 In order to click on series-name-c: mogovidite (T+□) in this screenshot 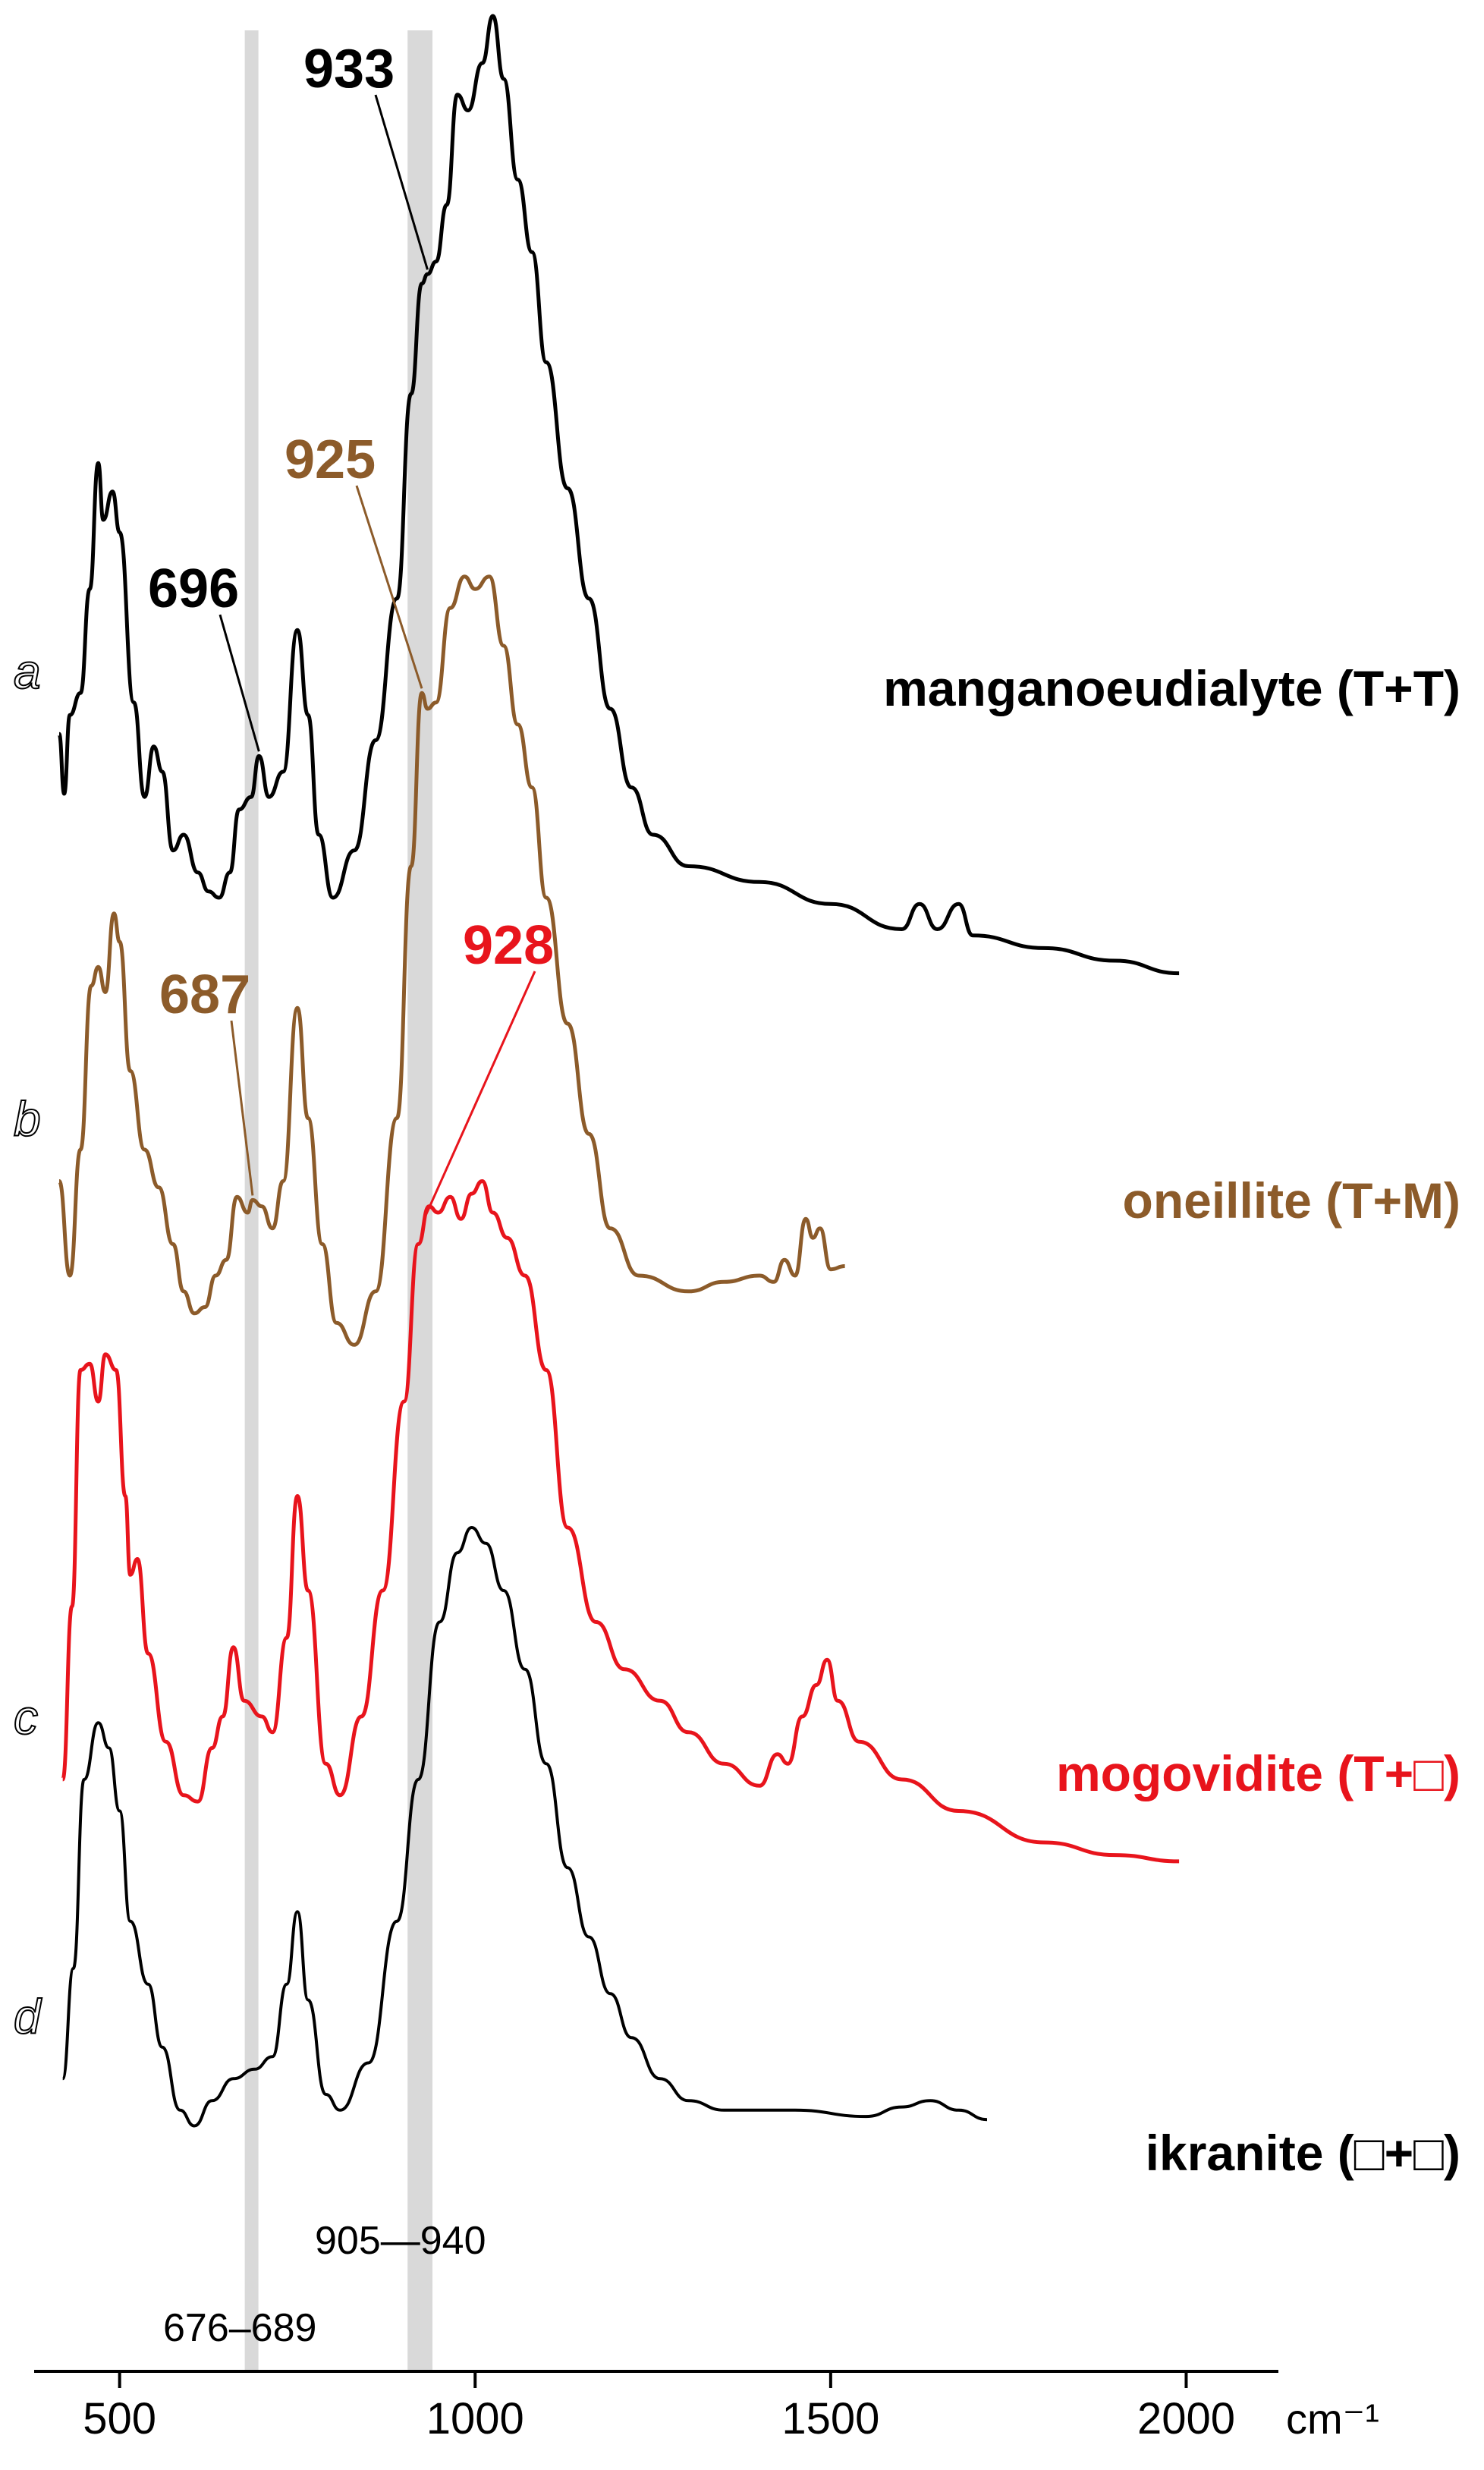, I will do `click(1258, 1773)`.